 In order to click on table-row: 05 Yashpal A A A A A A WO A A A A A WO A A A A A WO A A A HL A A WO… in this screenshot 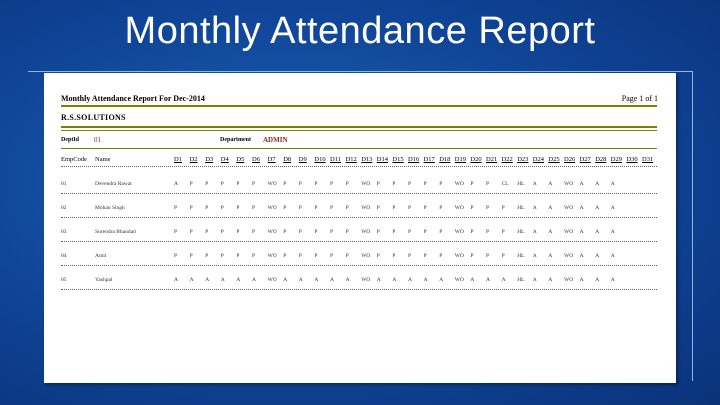, I will do `click(360, 282)`.